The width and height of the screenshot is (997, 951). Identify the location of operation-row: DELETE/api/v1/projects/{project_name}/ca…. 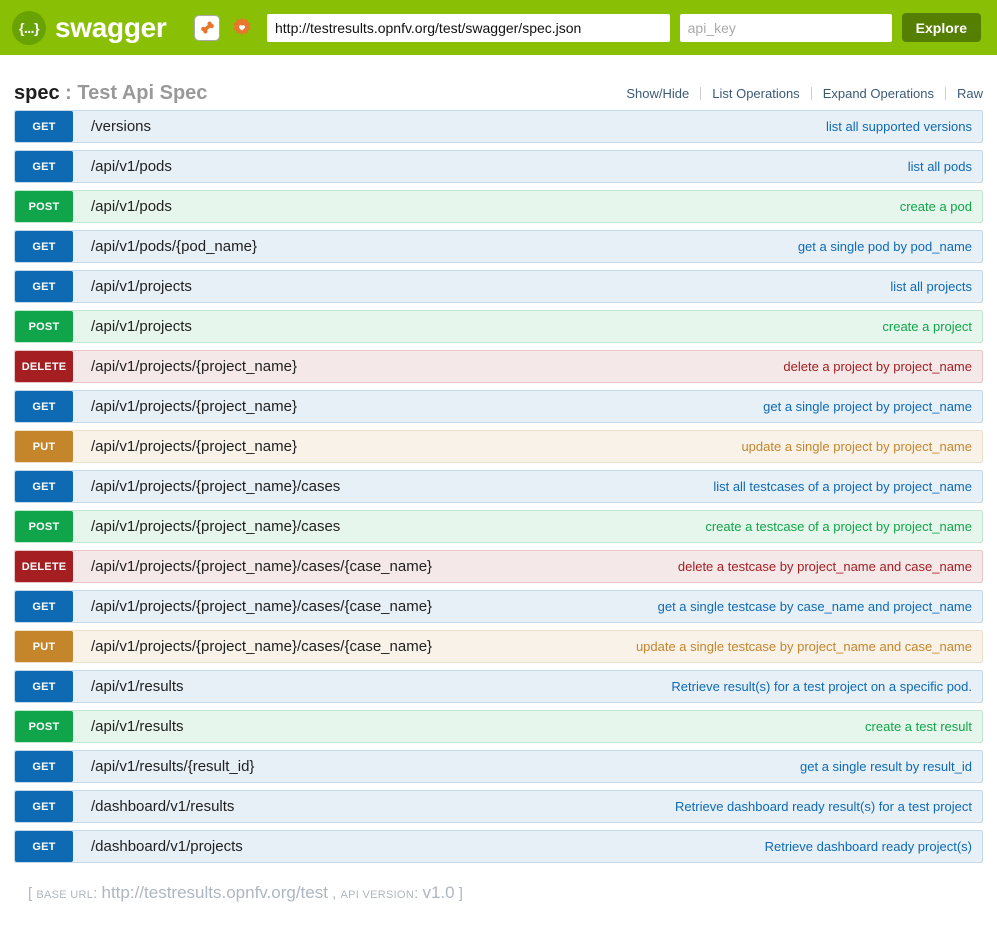
(498, 566).